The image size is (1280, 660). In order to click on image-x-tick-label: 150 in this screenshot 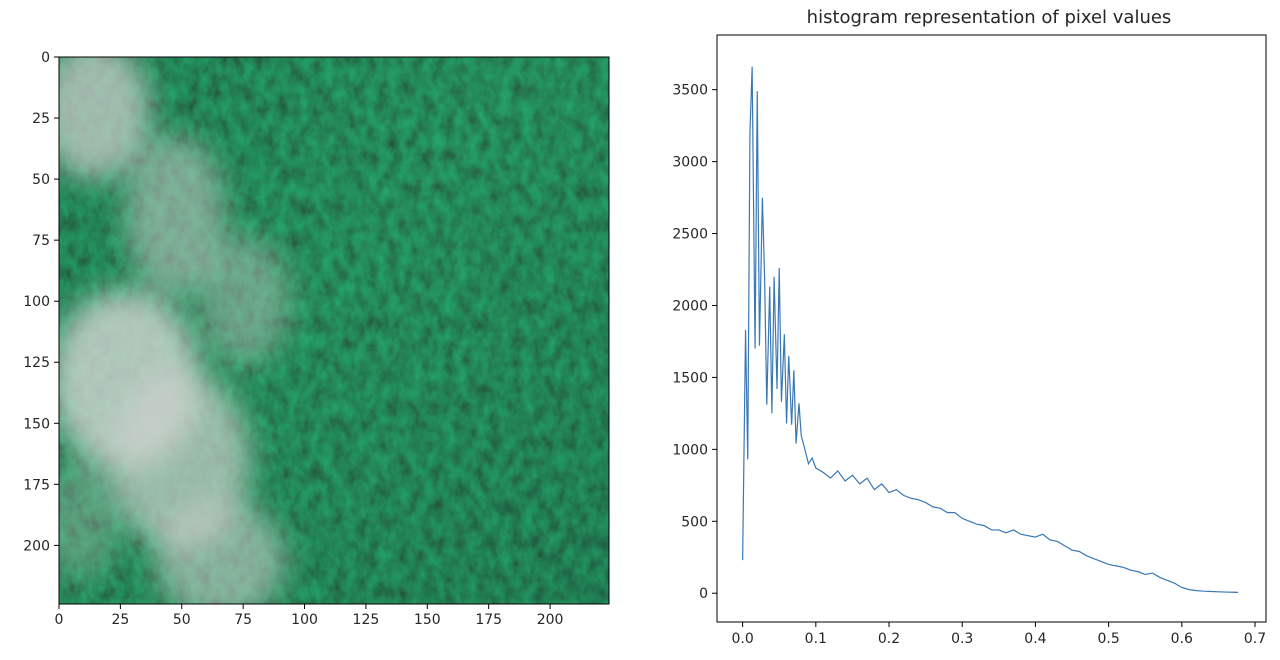, I will do `click(427, 620)`.